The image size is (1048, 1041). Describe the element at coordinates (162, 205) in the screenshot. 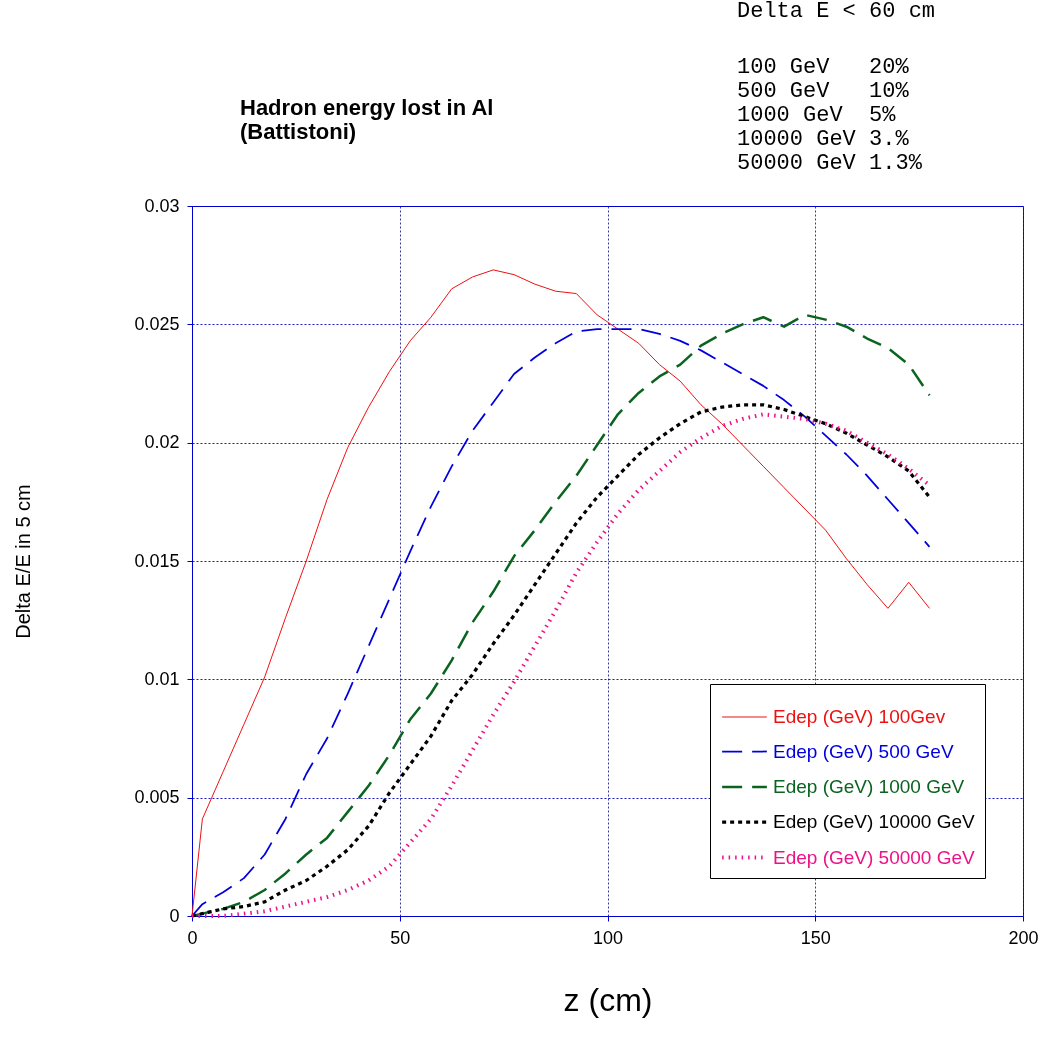

I see `y-tick-label: 0.03` at that location.